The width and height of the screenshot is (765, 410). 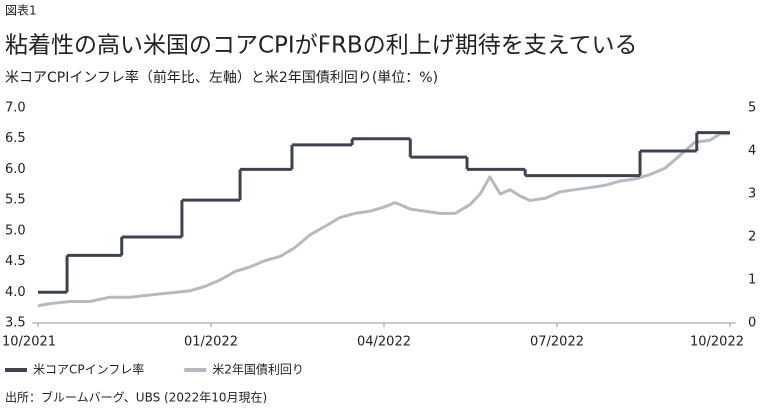 I want to click on y-tick-label: 5.5, so click(x=15, y=200).